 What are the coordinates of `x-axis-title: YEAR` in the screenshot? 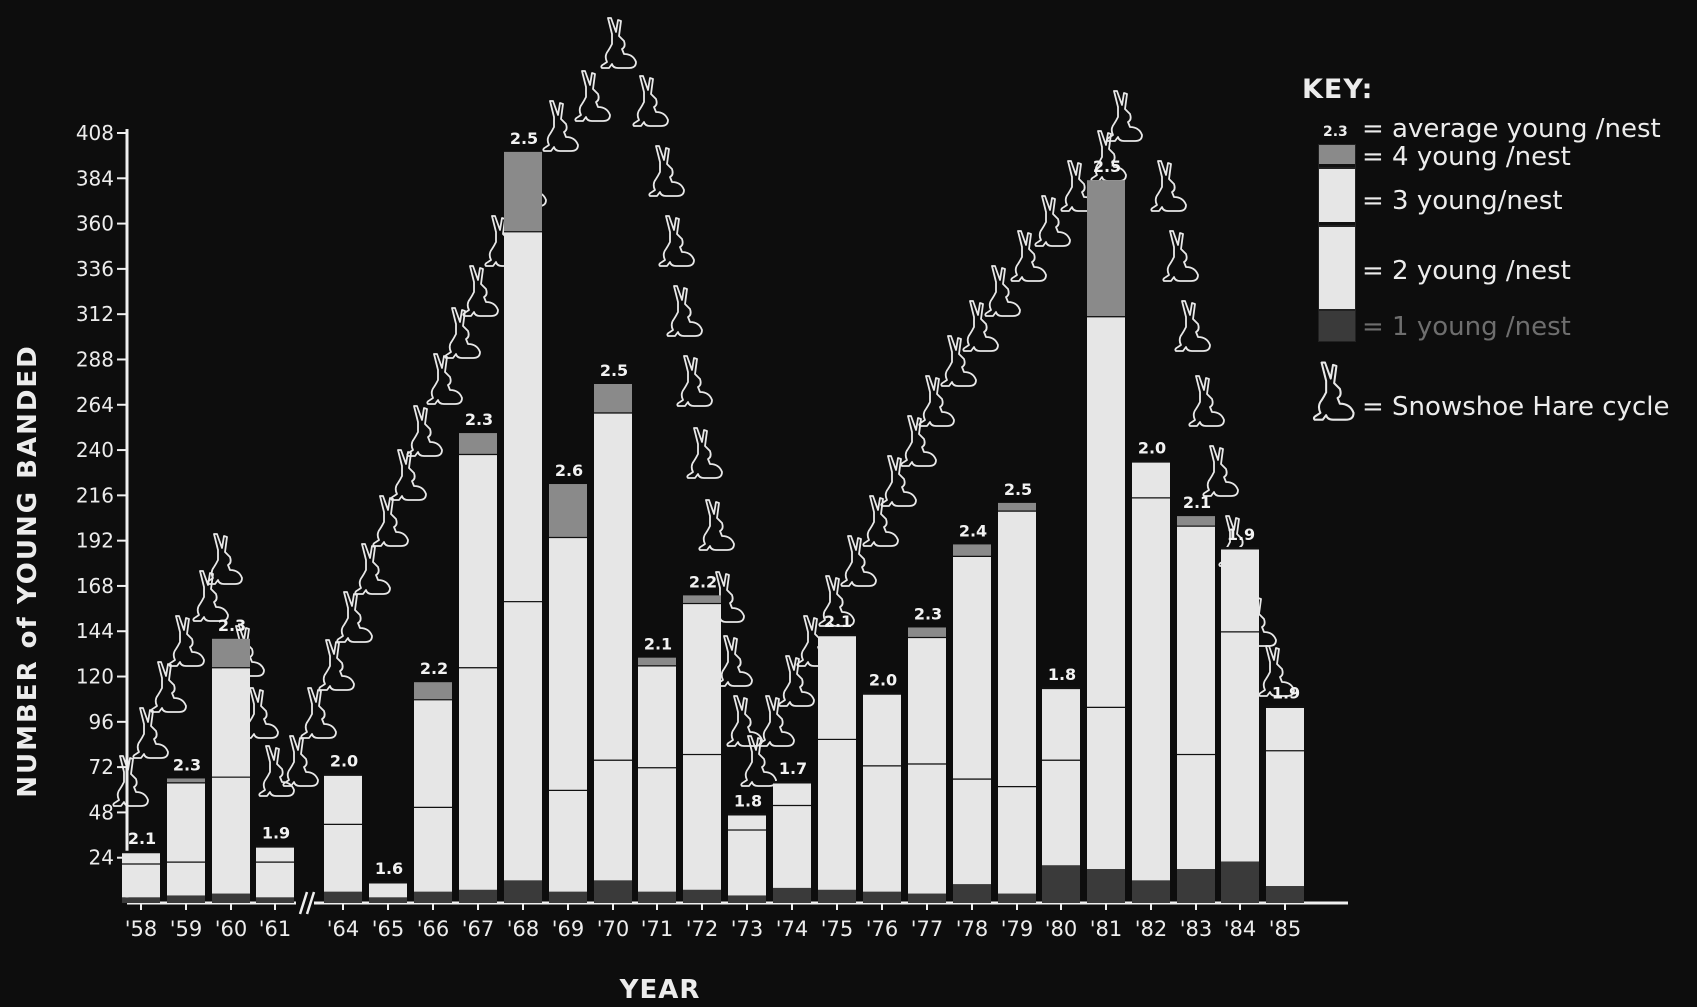 It's located at (660, 990).